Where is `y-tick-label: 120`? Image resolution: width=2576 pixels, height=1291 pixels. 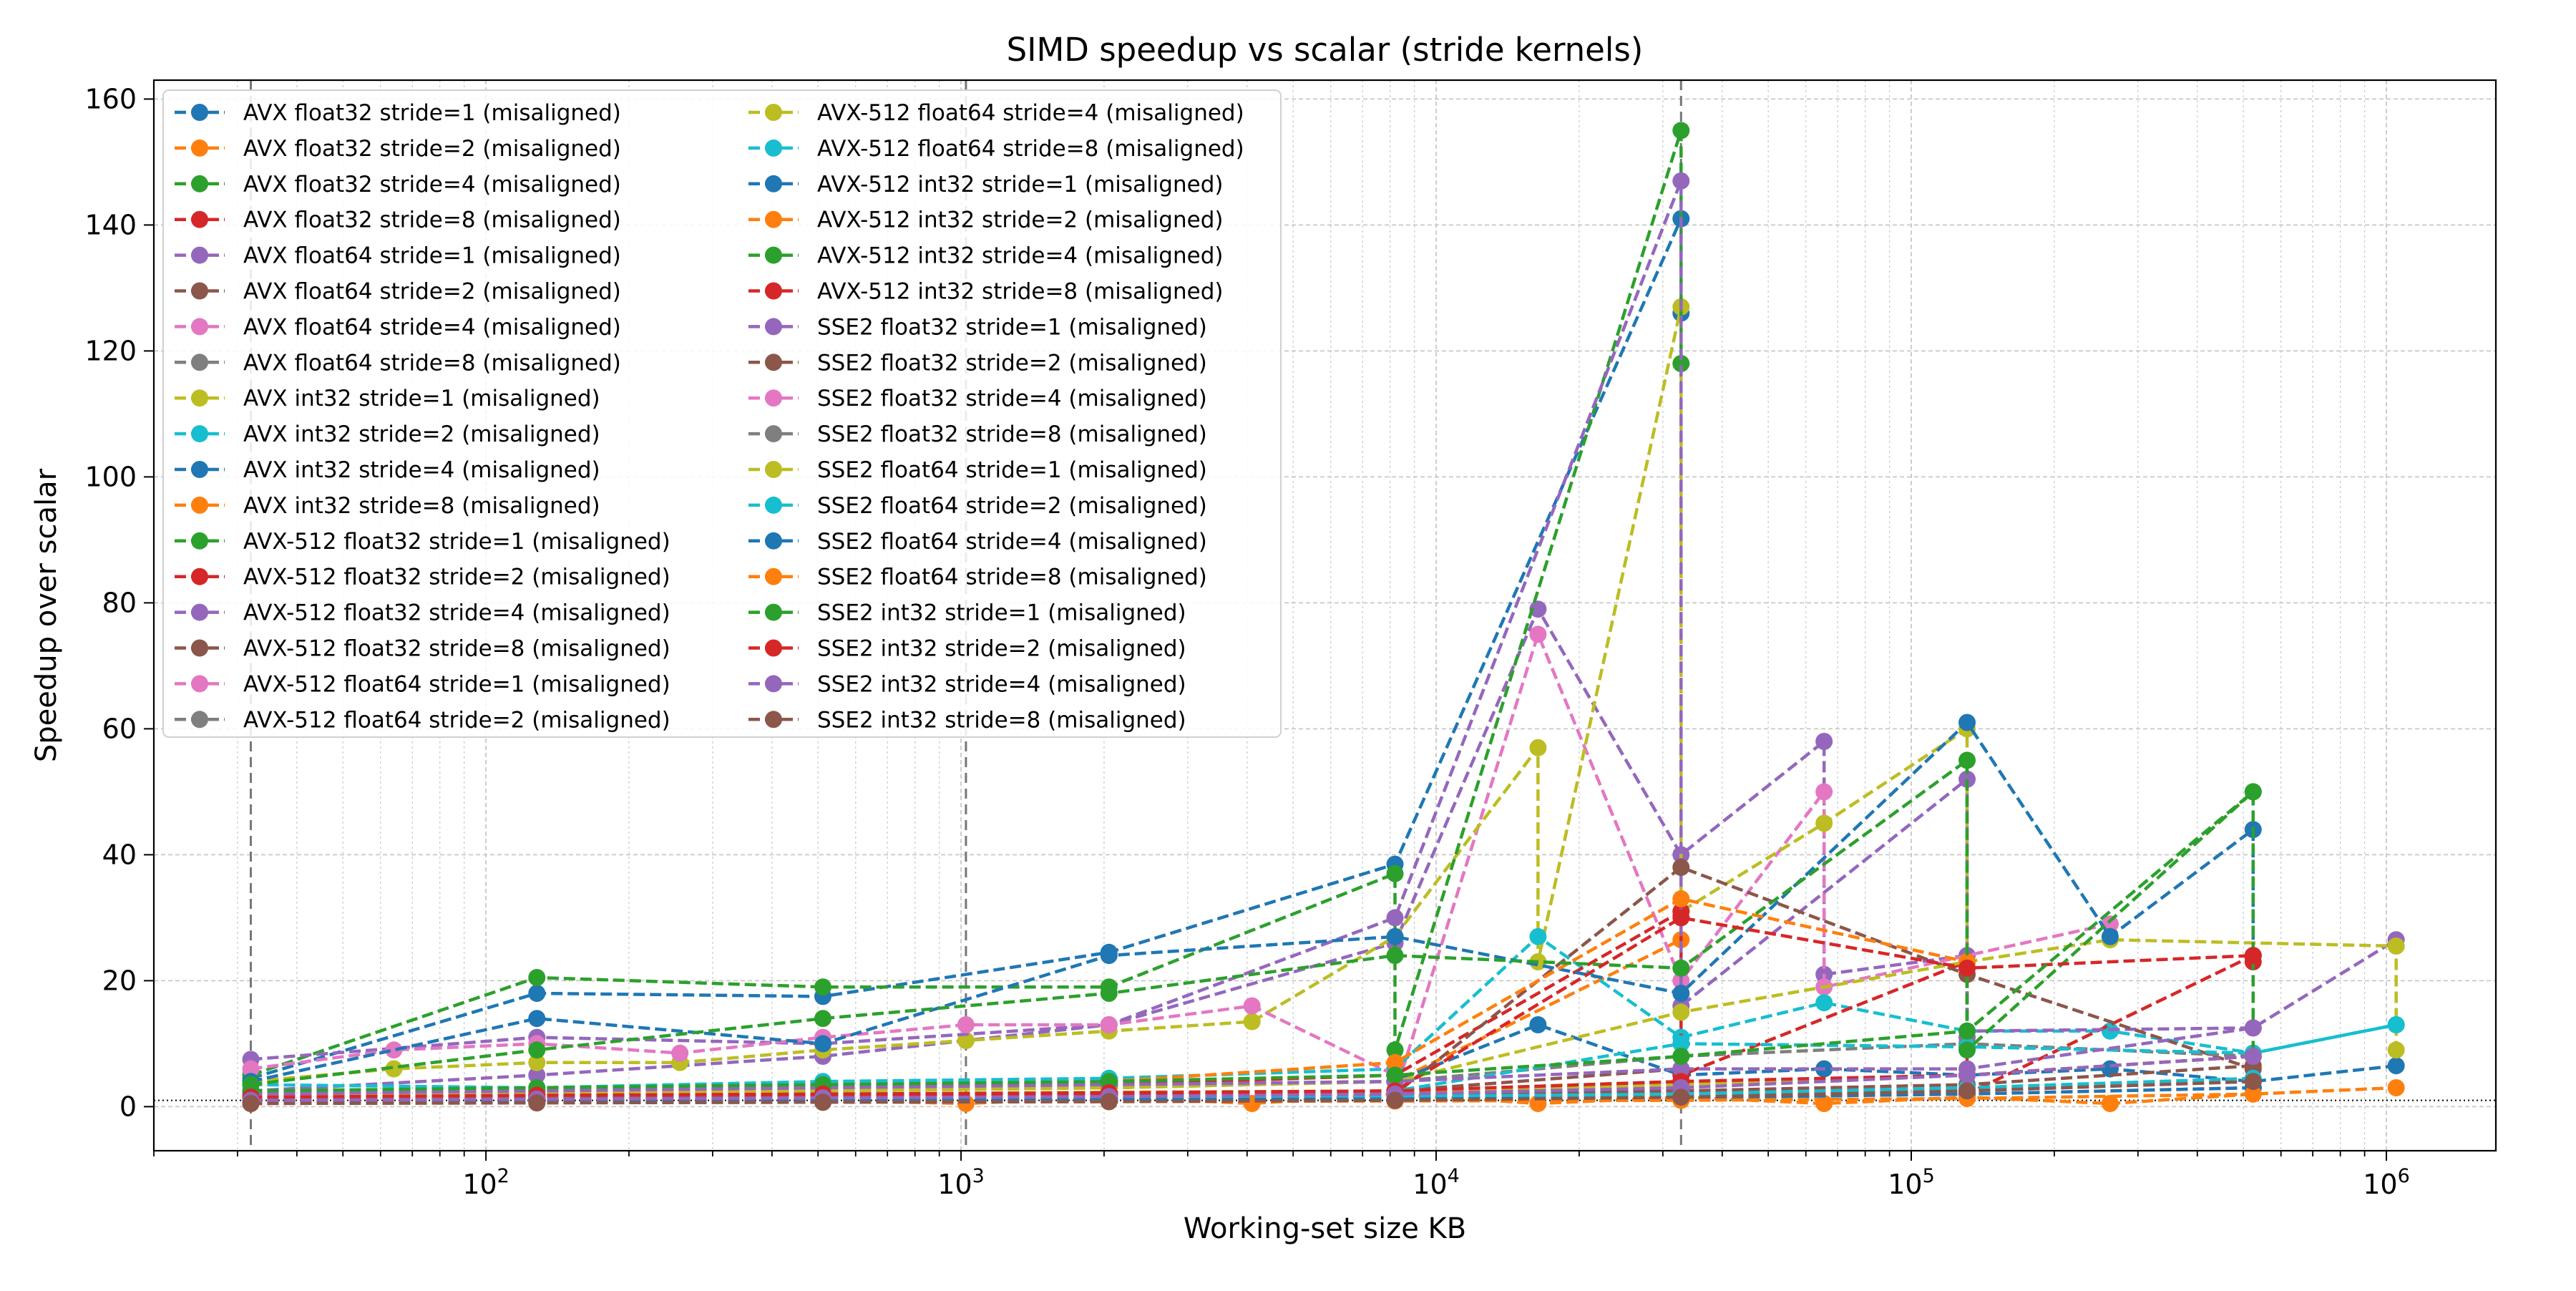
y-tick-label: 120 is located at coordinates (110, 350).